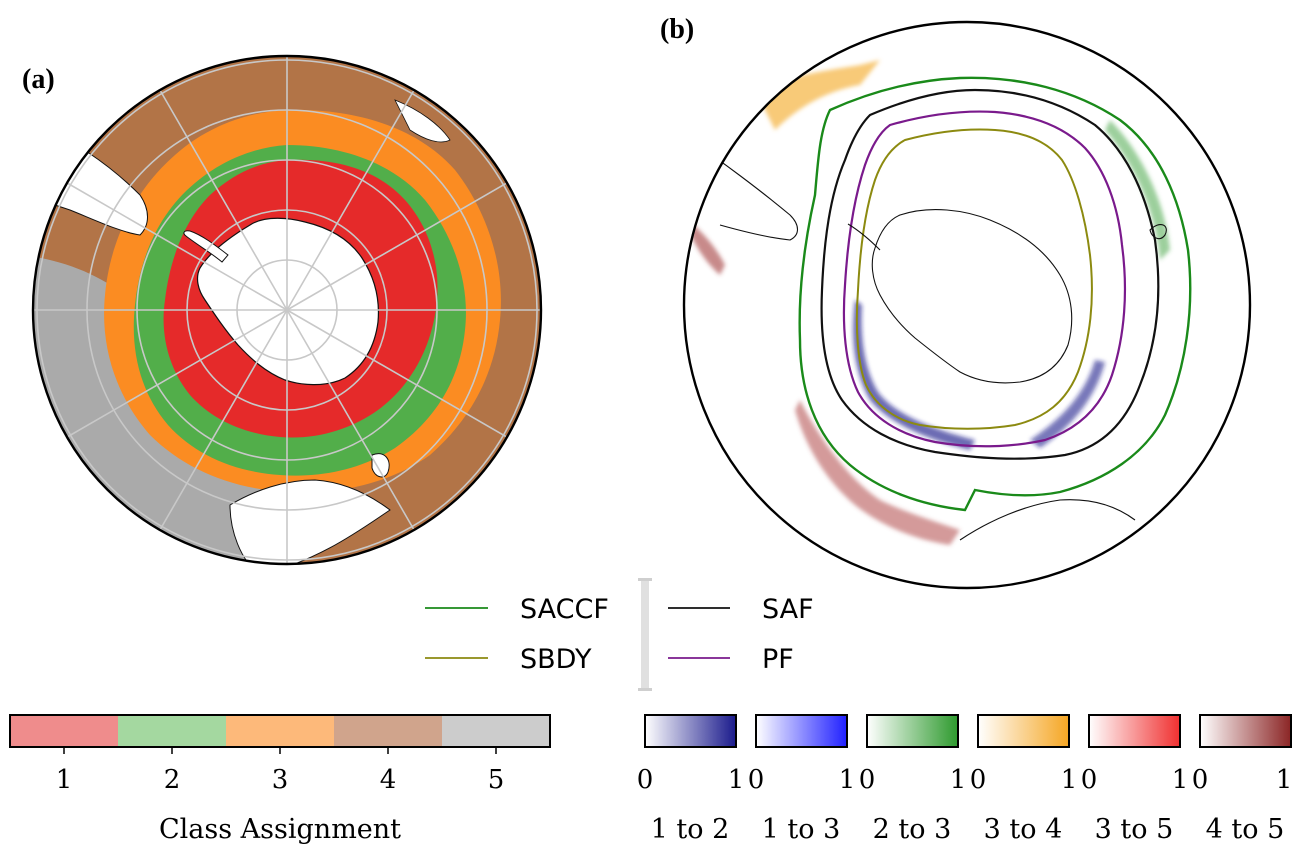 The height and width of the screenshot is (846, 1296). Describe the element at coordinates (691, 779) in the screenshot. I see `transition-colorbar-1to2: 0 1 1 to 2` at that location.